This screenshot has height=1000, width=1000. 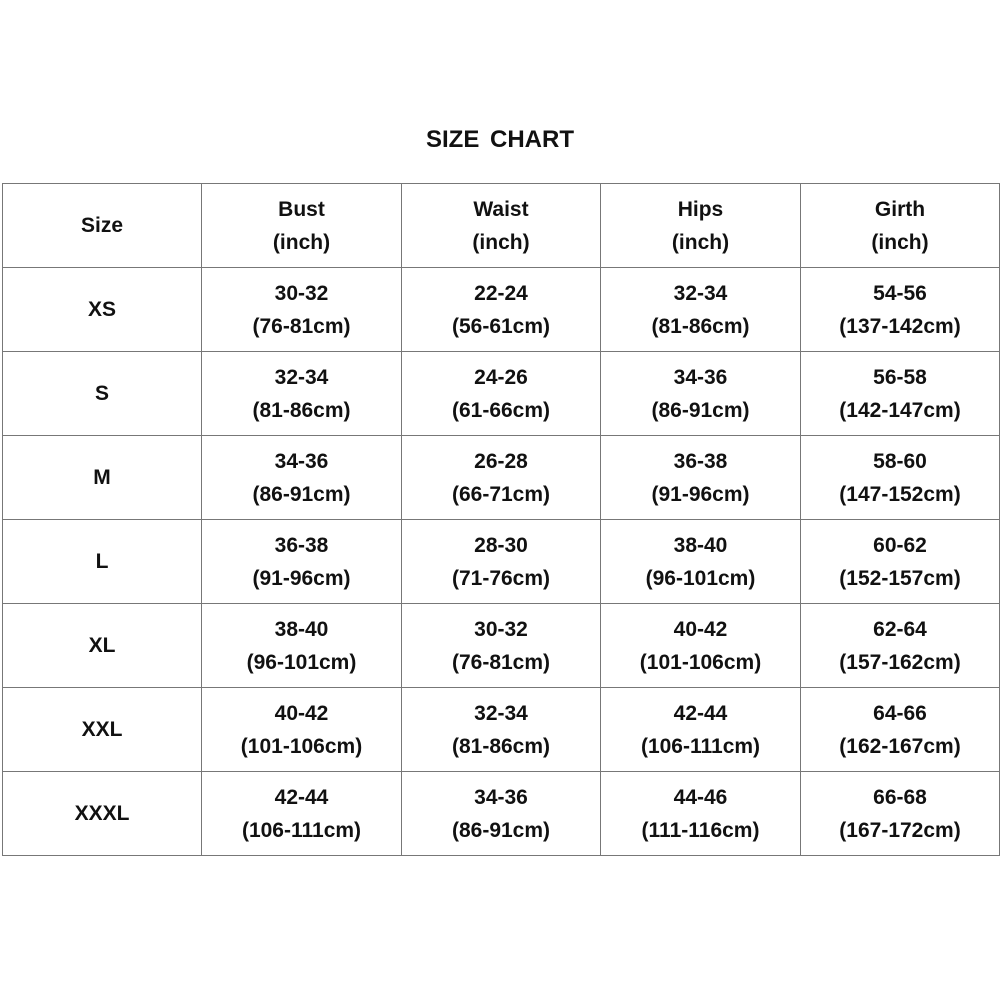 I want to click on cm-range: (71-76cm), so click(x=501, y=578).